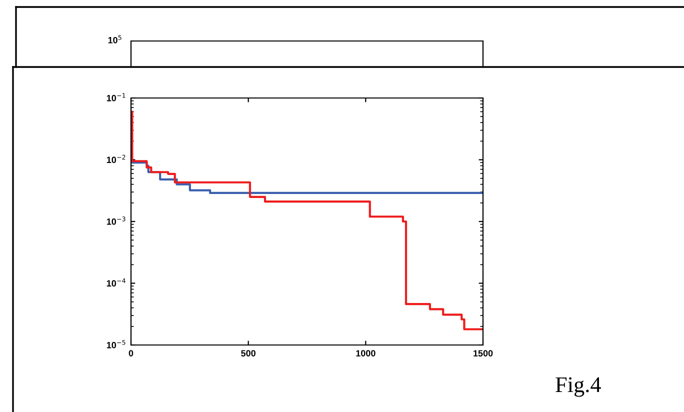 Image resolution: width=684 pixels, height=412 pixels. I want to click on y-tick-label: 10$^{−2}$, so click(116, 159).